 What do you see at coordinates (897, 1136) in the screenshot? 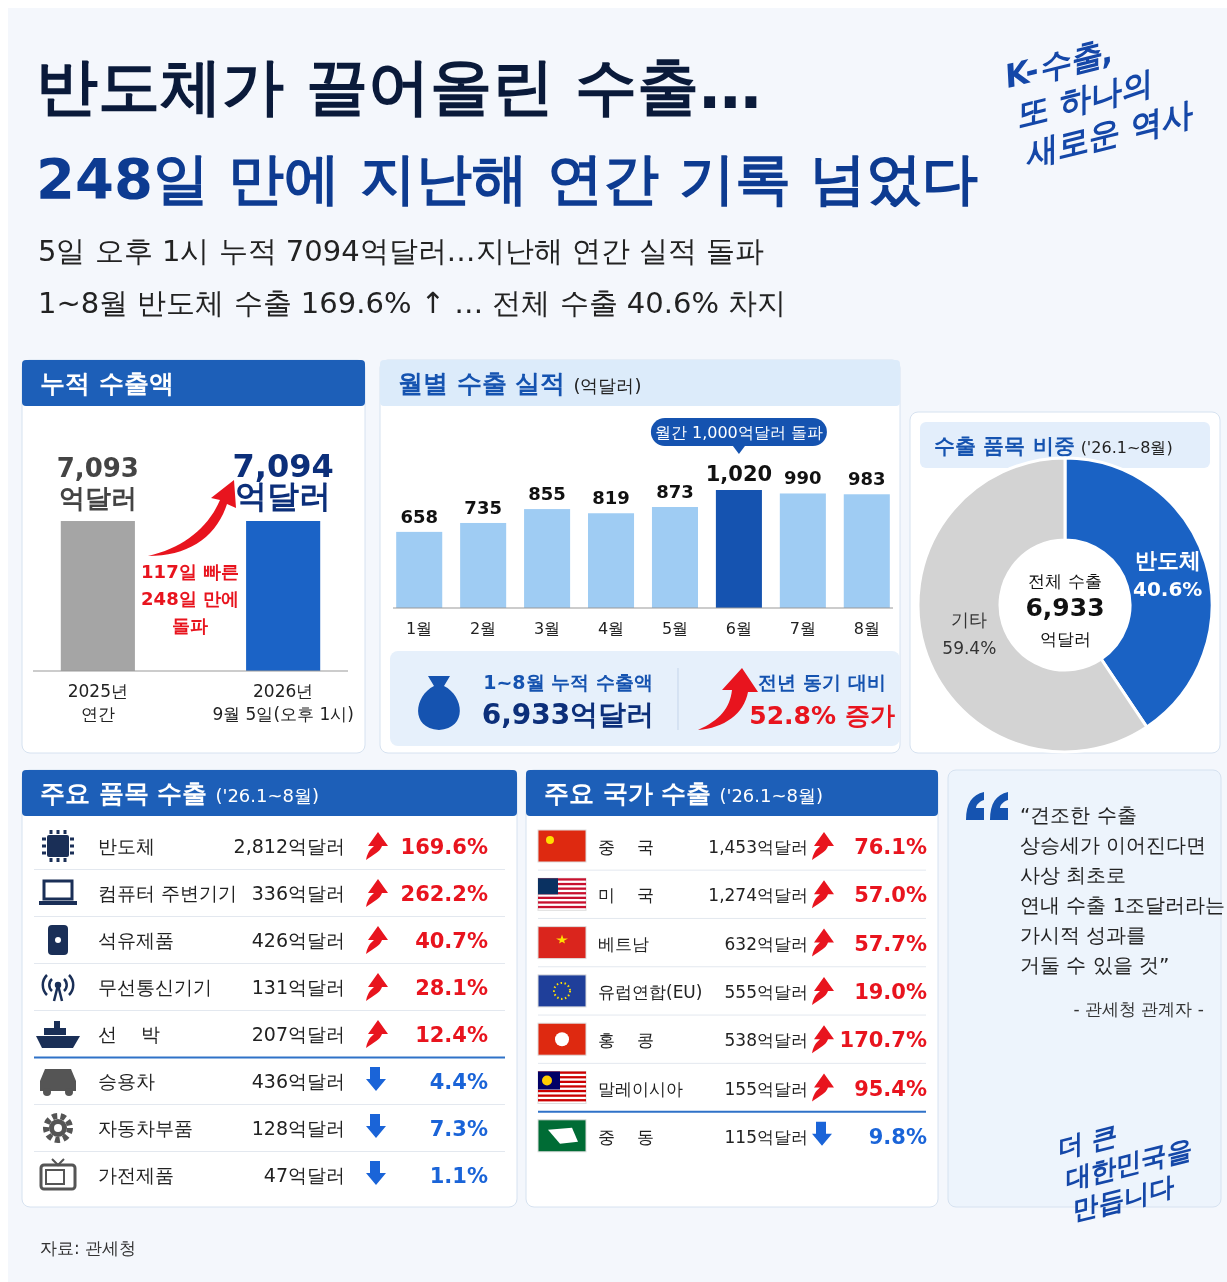
I see `data-label: 9.8%` at bounding box center [897, 1136].